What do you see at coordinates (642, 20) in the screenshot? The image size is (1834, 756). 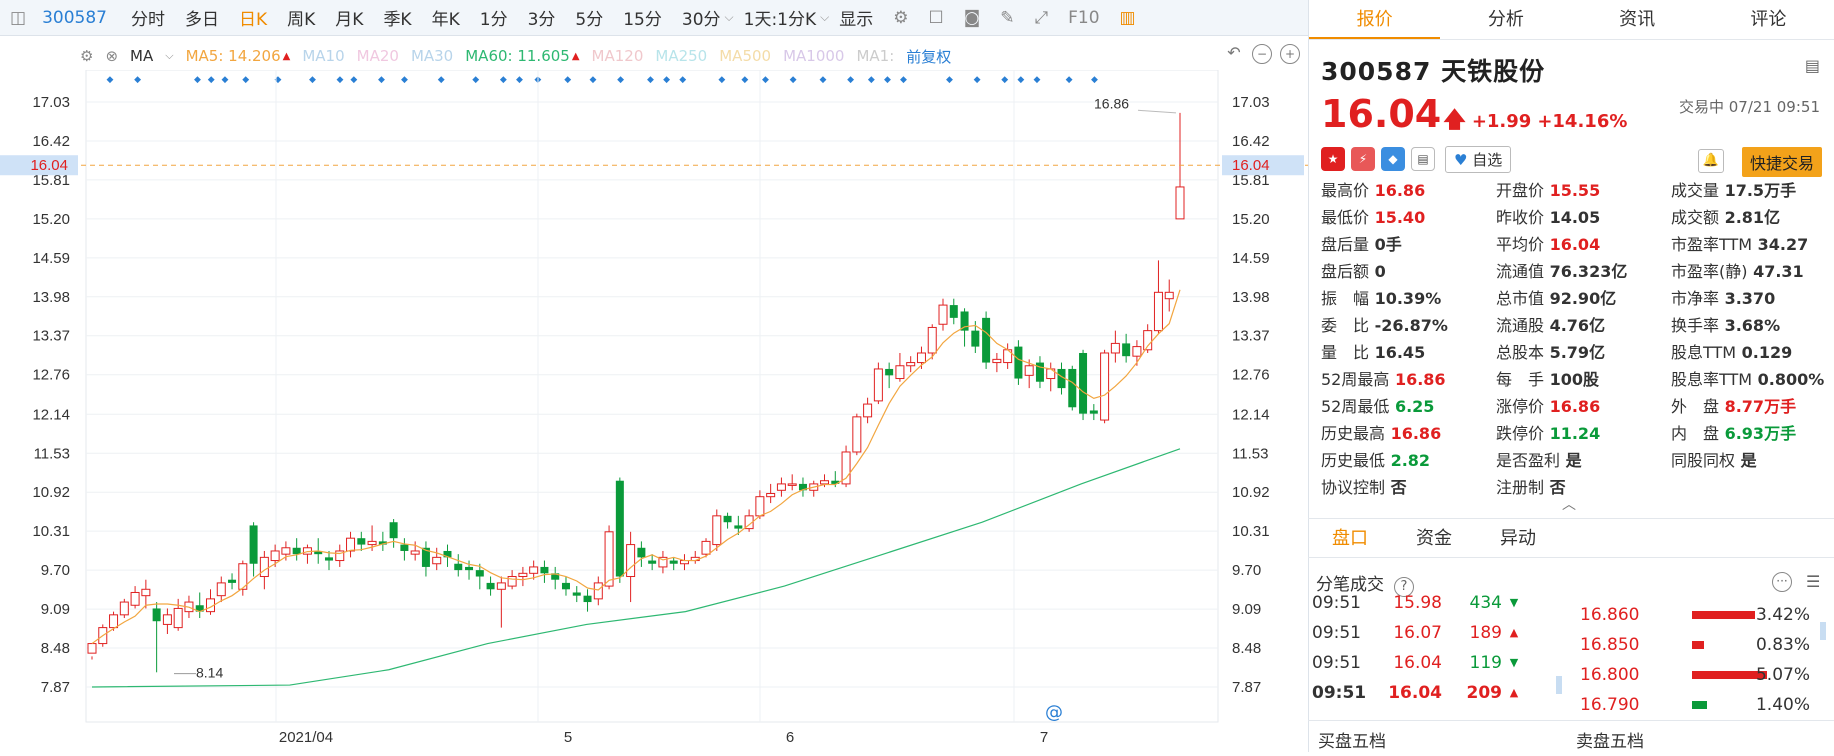 I see `tab-15min: 15分` at bounding box center [642, 20].